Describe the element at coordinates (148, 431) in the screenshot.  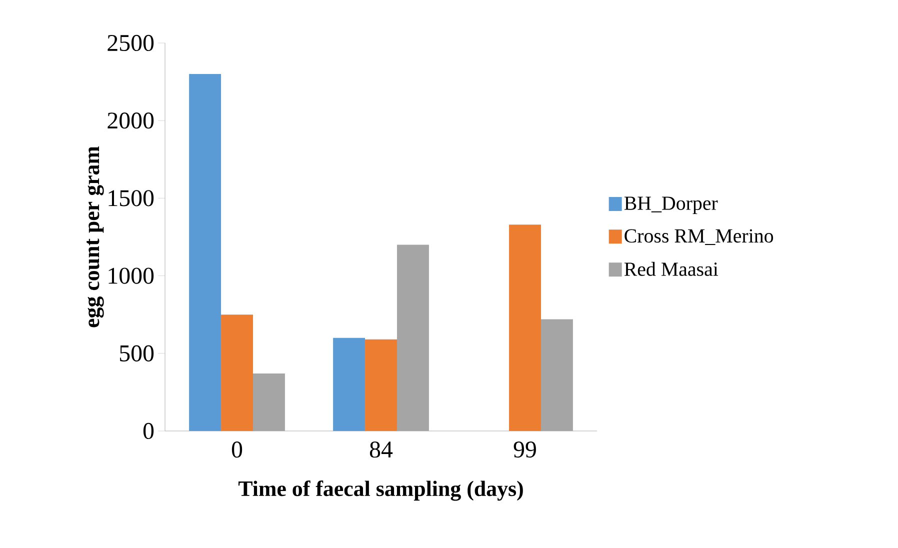
I see `y-tick-label: 0` at that location.